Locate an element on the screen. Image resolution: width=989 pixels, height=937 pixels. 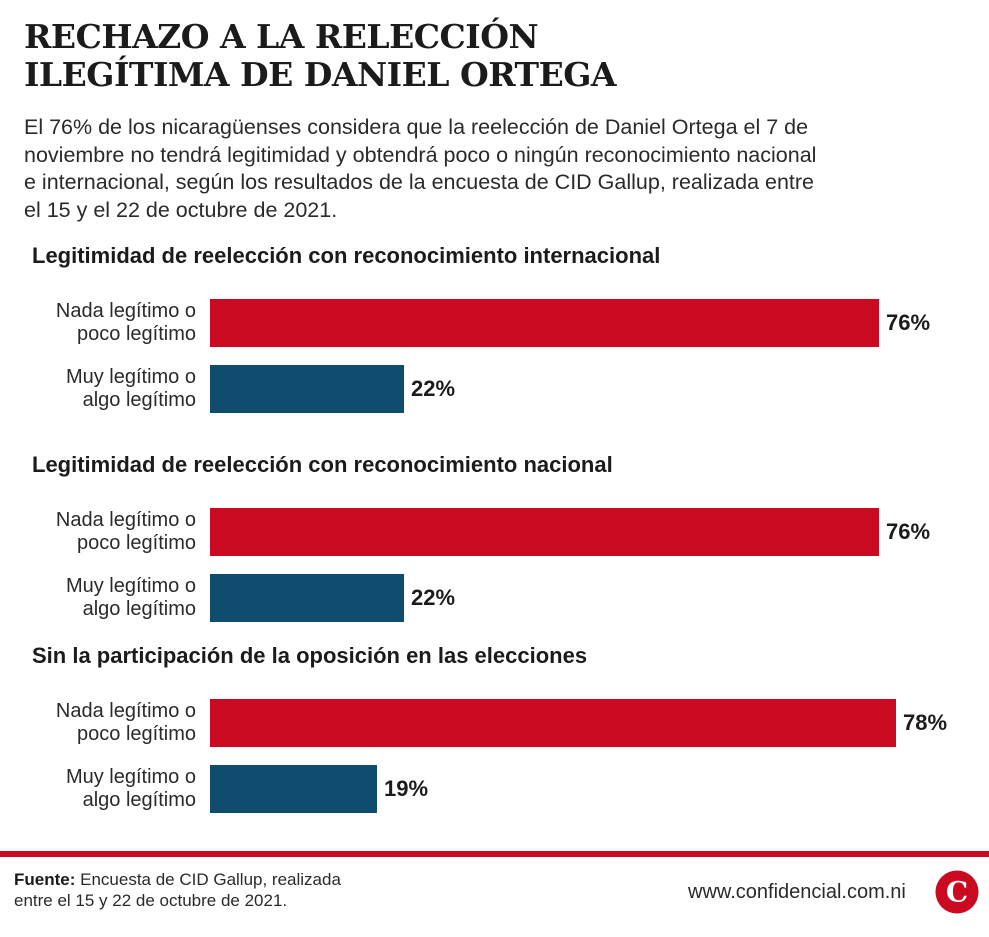
data-label: 78% is located at coordinates (925, 722).